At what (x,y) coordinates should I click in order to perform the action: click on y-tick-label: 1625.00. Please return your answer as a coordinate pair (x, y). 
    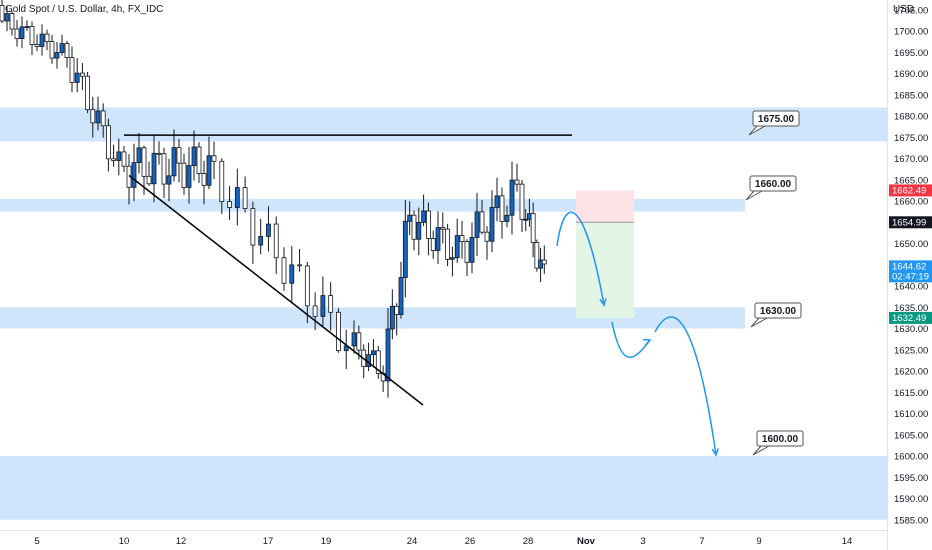
    Looking at the image, I should click on (911, 350).